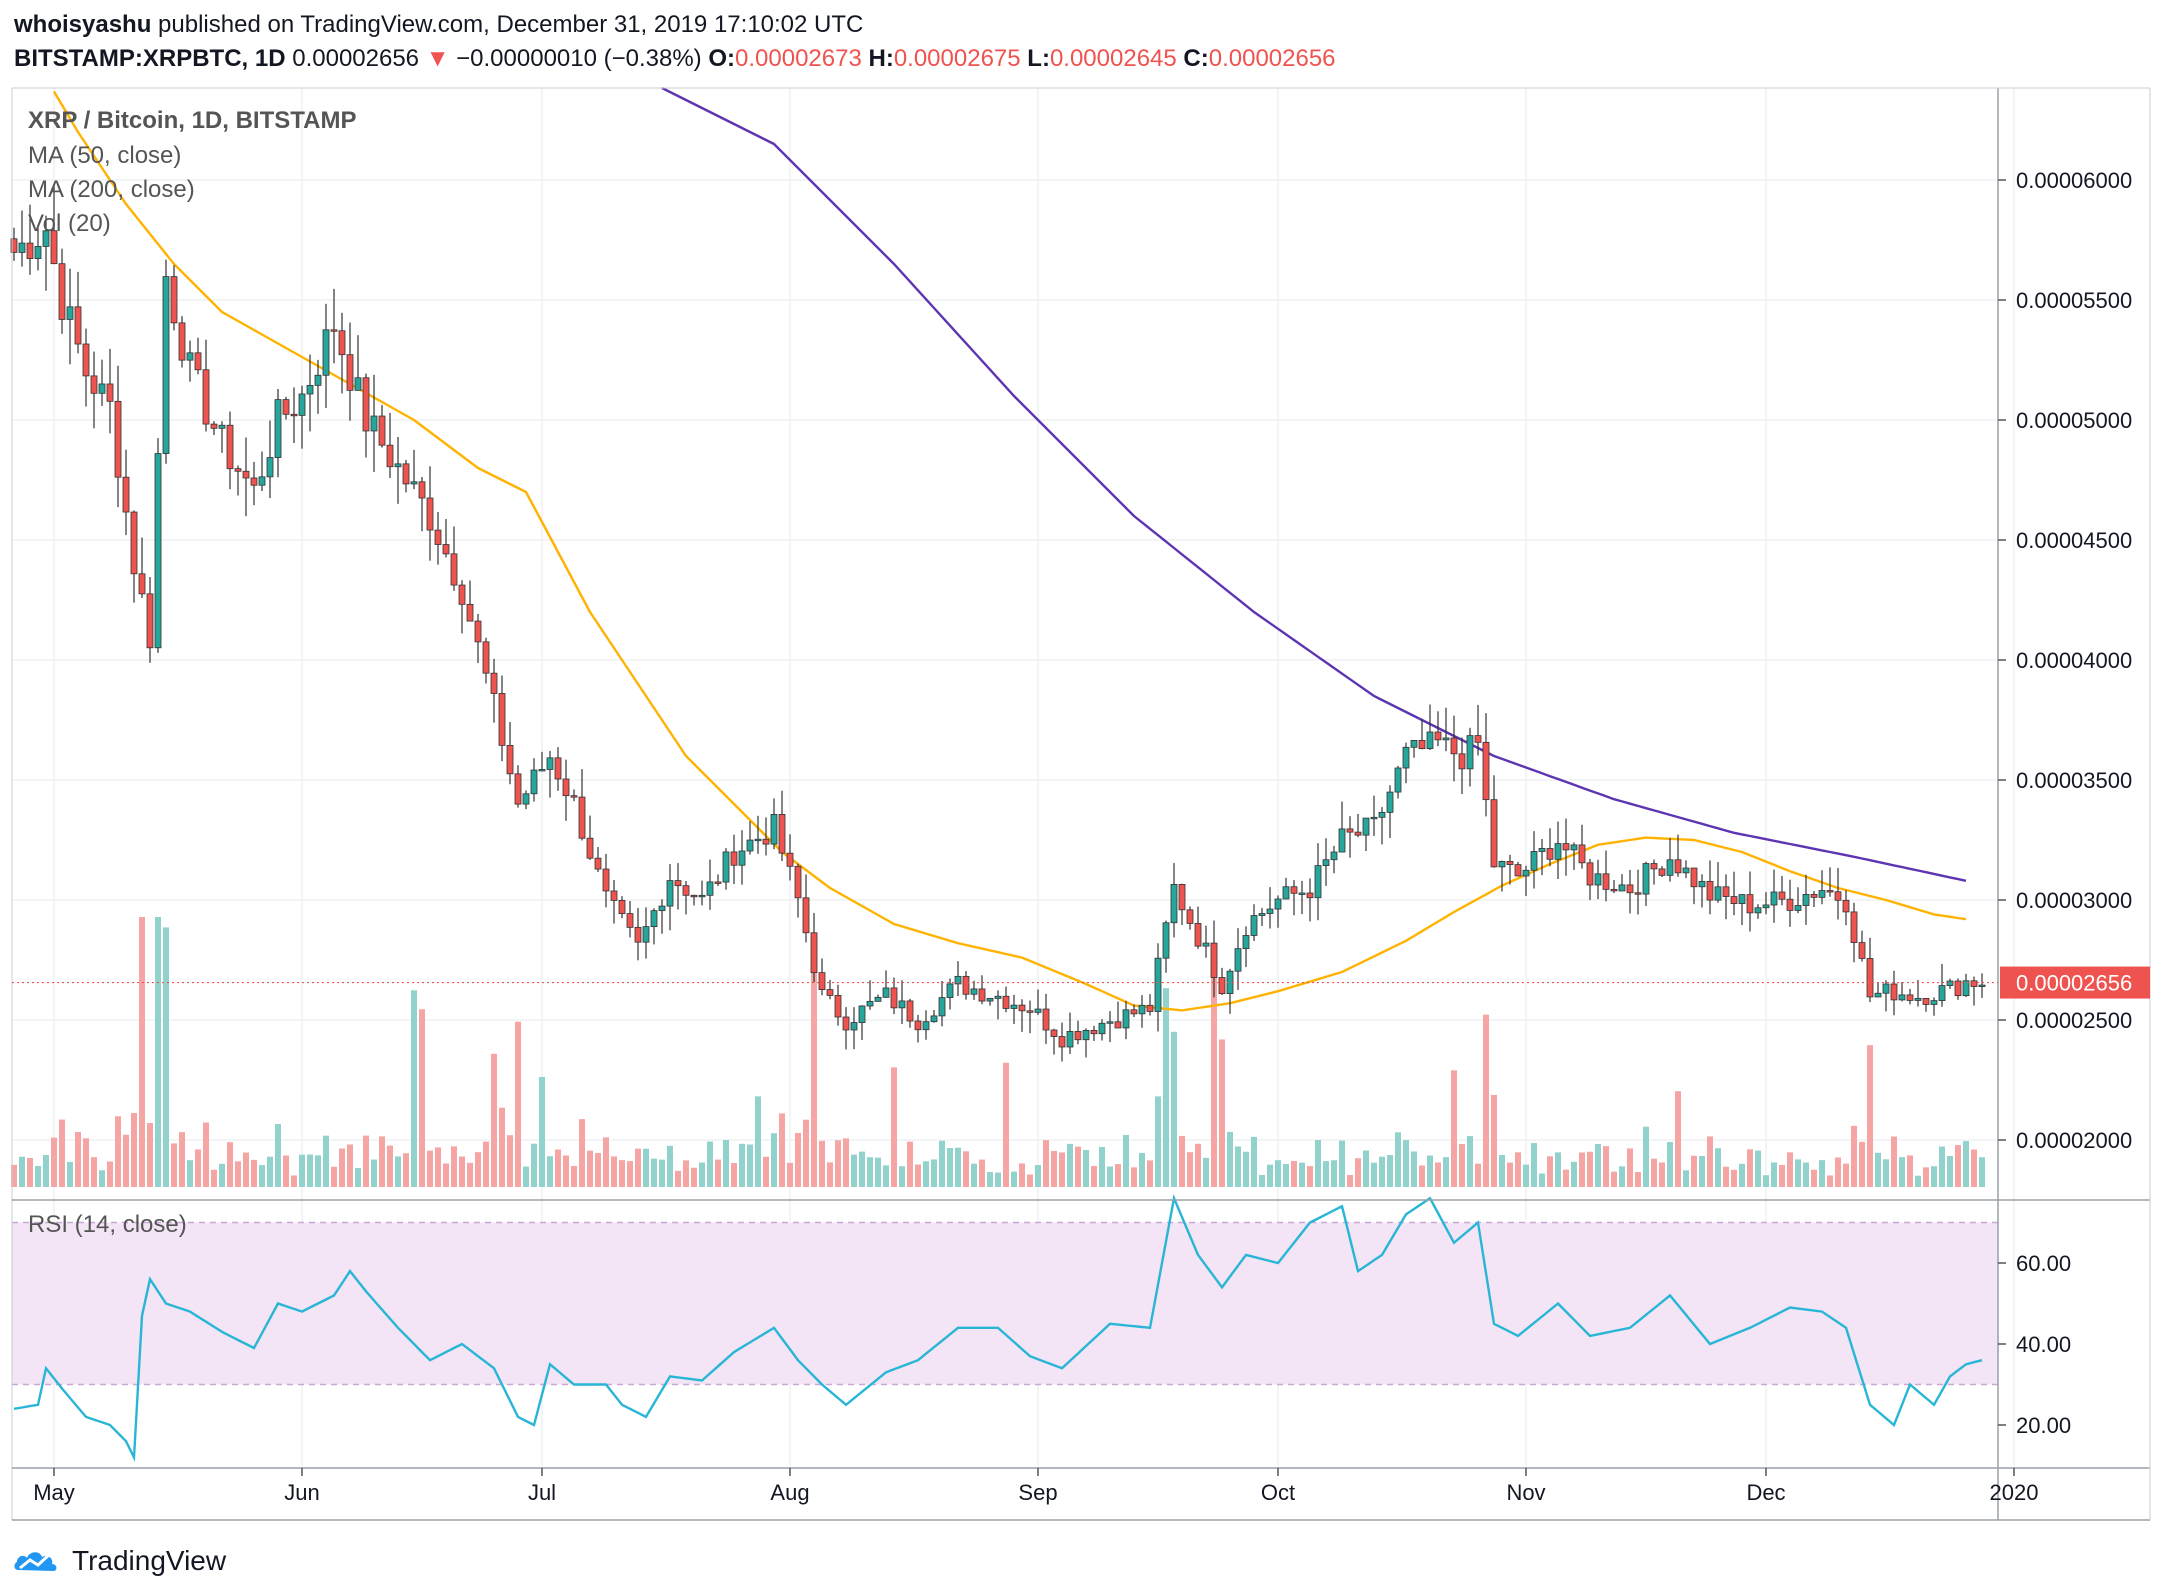 This screenshot has height=1596, width=2160. What do you see at coordinates (2043, 1425) in the screenshot?
I see `rsi-tick-label: 20.00` at bounding box center [2043, 1425].